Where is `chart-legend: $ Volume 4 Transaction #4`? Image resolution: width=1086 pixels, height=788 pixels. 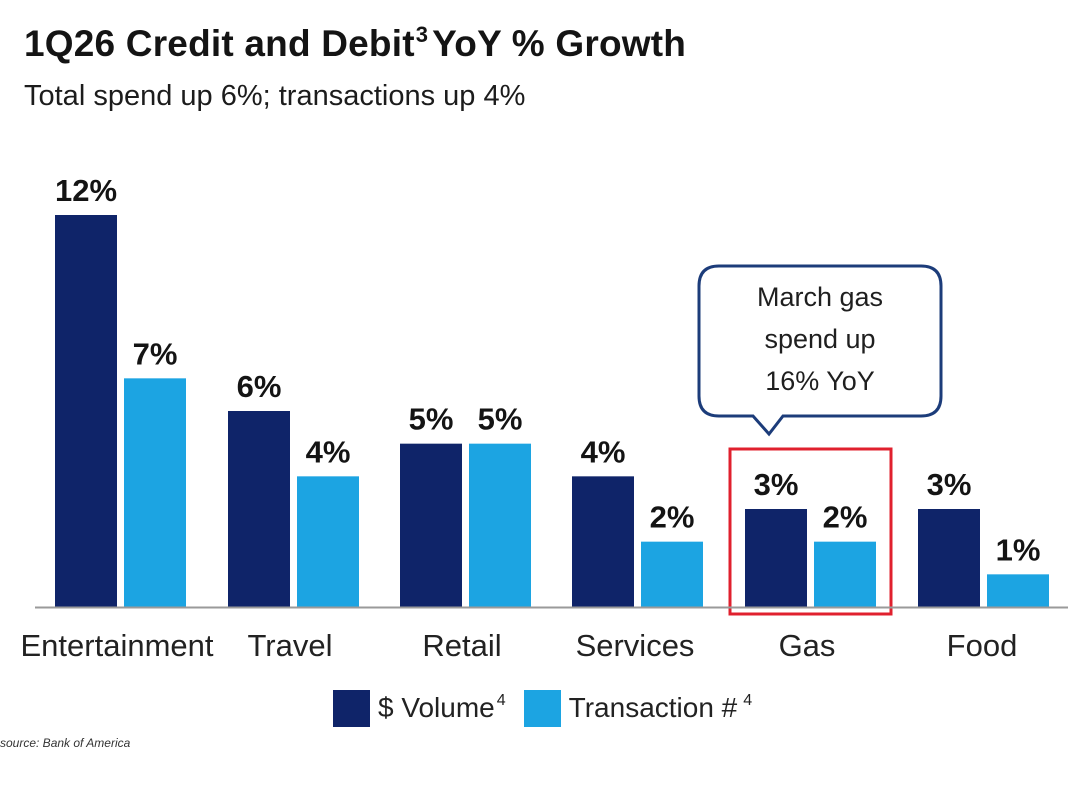 chart-legend: $ Volume 4 Transaction #4 is located at coordinates (551, 708).